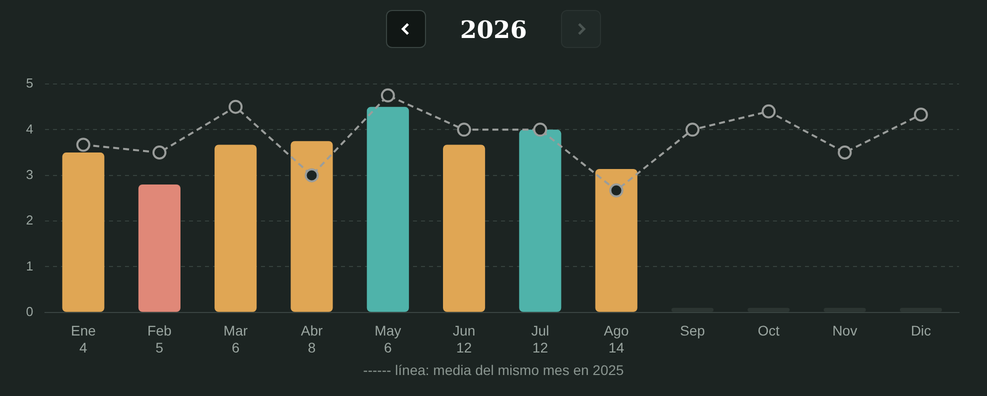  What do you see at coordinates (311, 339) in the screenshot?
I see `x-tick-label: Abr 8` at bounding box center [311, 339].